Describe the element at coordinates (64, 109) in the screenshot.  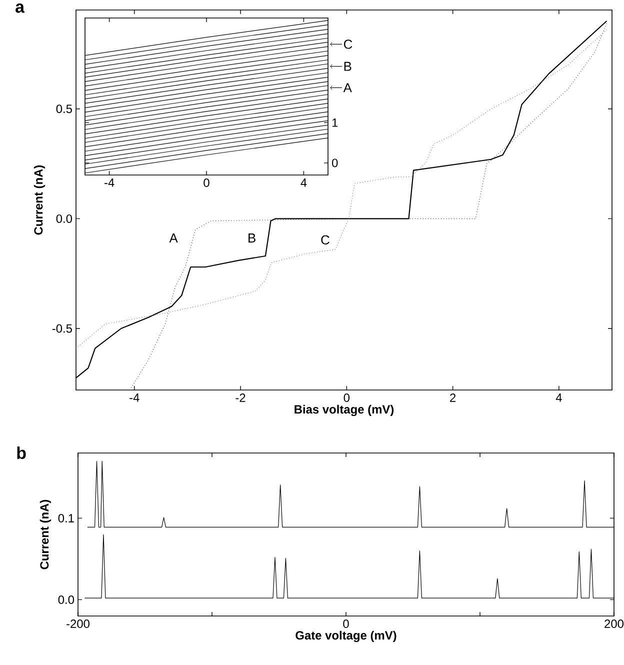
I see `y-tick-label: 0.5` at that location.